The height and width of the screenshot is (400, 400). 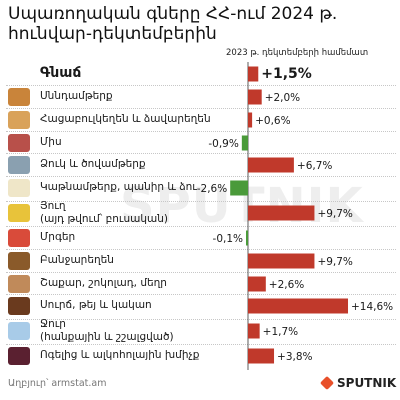 What do you see at coordinates (61, 73) in the screenshot?
I see `category-label: Գնաճ` at bounding box center [61, 73].